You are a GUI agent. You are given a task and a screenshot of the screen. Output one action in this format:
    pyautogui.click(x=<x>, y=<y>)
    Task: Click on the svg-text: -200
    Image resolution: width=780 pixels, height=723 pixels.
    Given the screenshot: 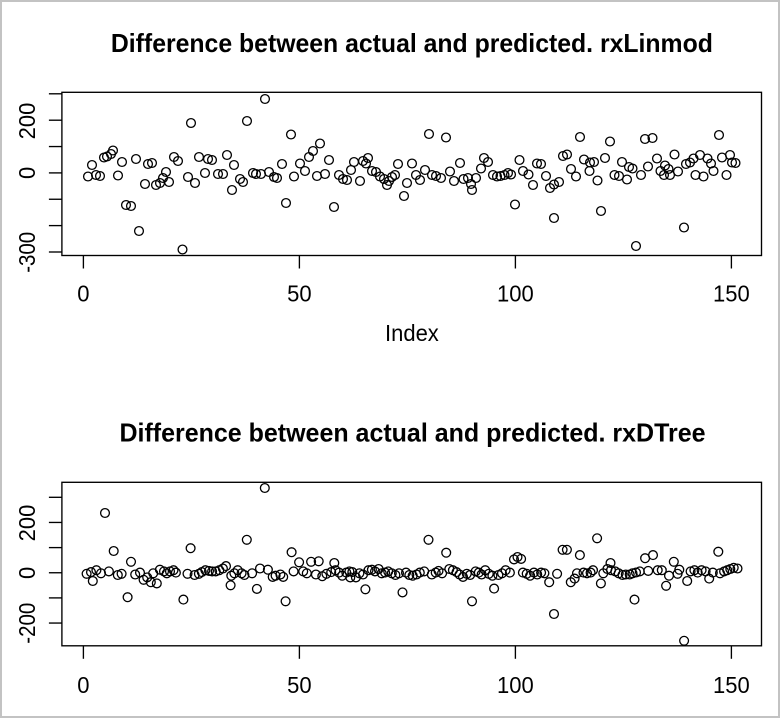 What is the action you would take?
    pyautogui.click(x=27, y=623)
    